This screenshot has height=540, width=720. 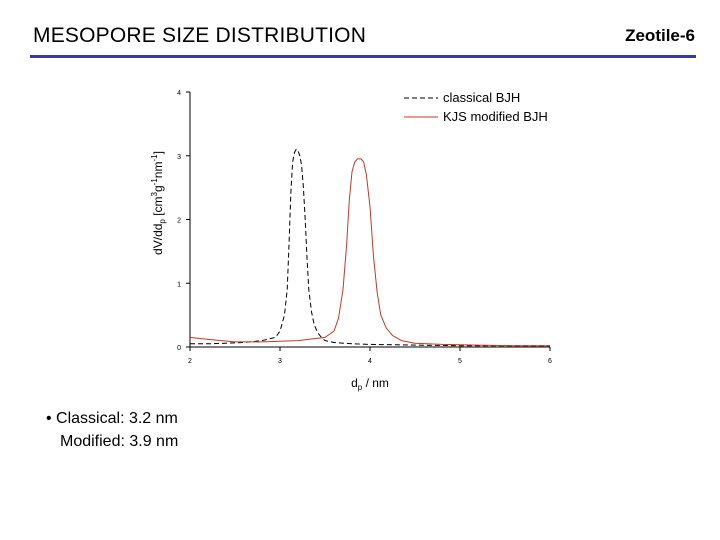 What do you see at coordinates (370, 361) in the screenshot?
I see `x-tick-label: 4` at bounding box center [370, 361].